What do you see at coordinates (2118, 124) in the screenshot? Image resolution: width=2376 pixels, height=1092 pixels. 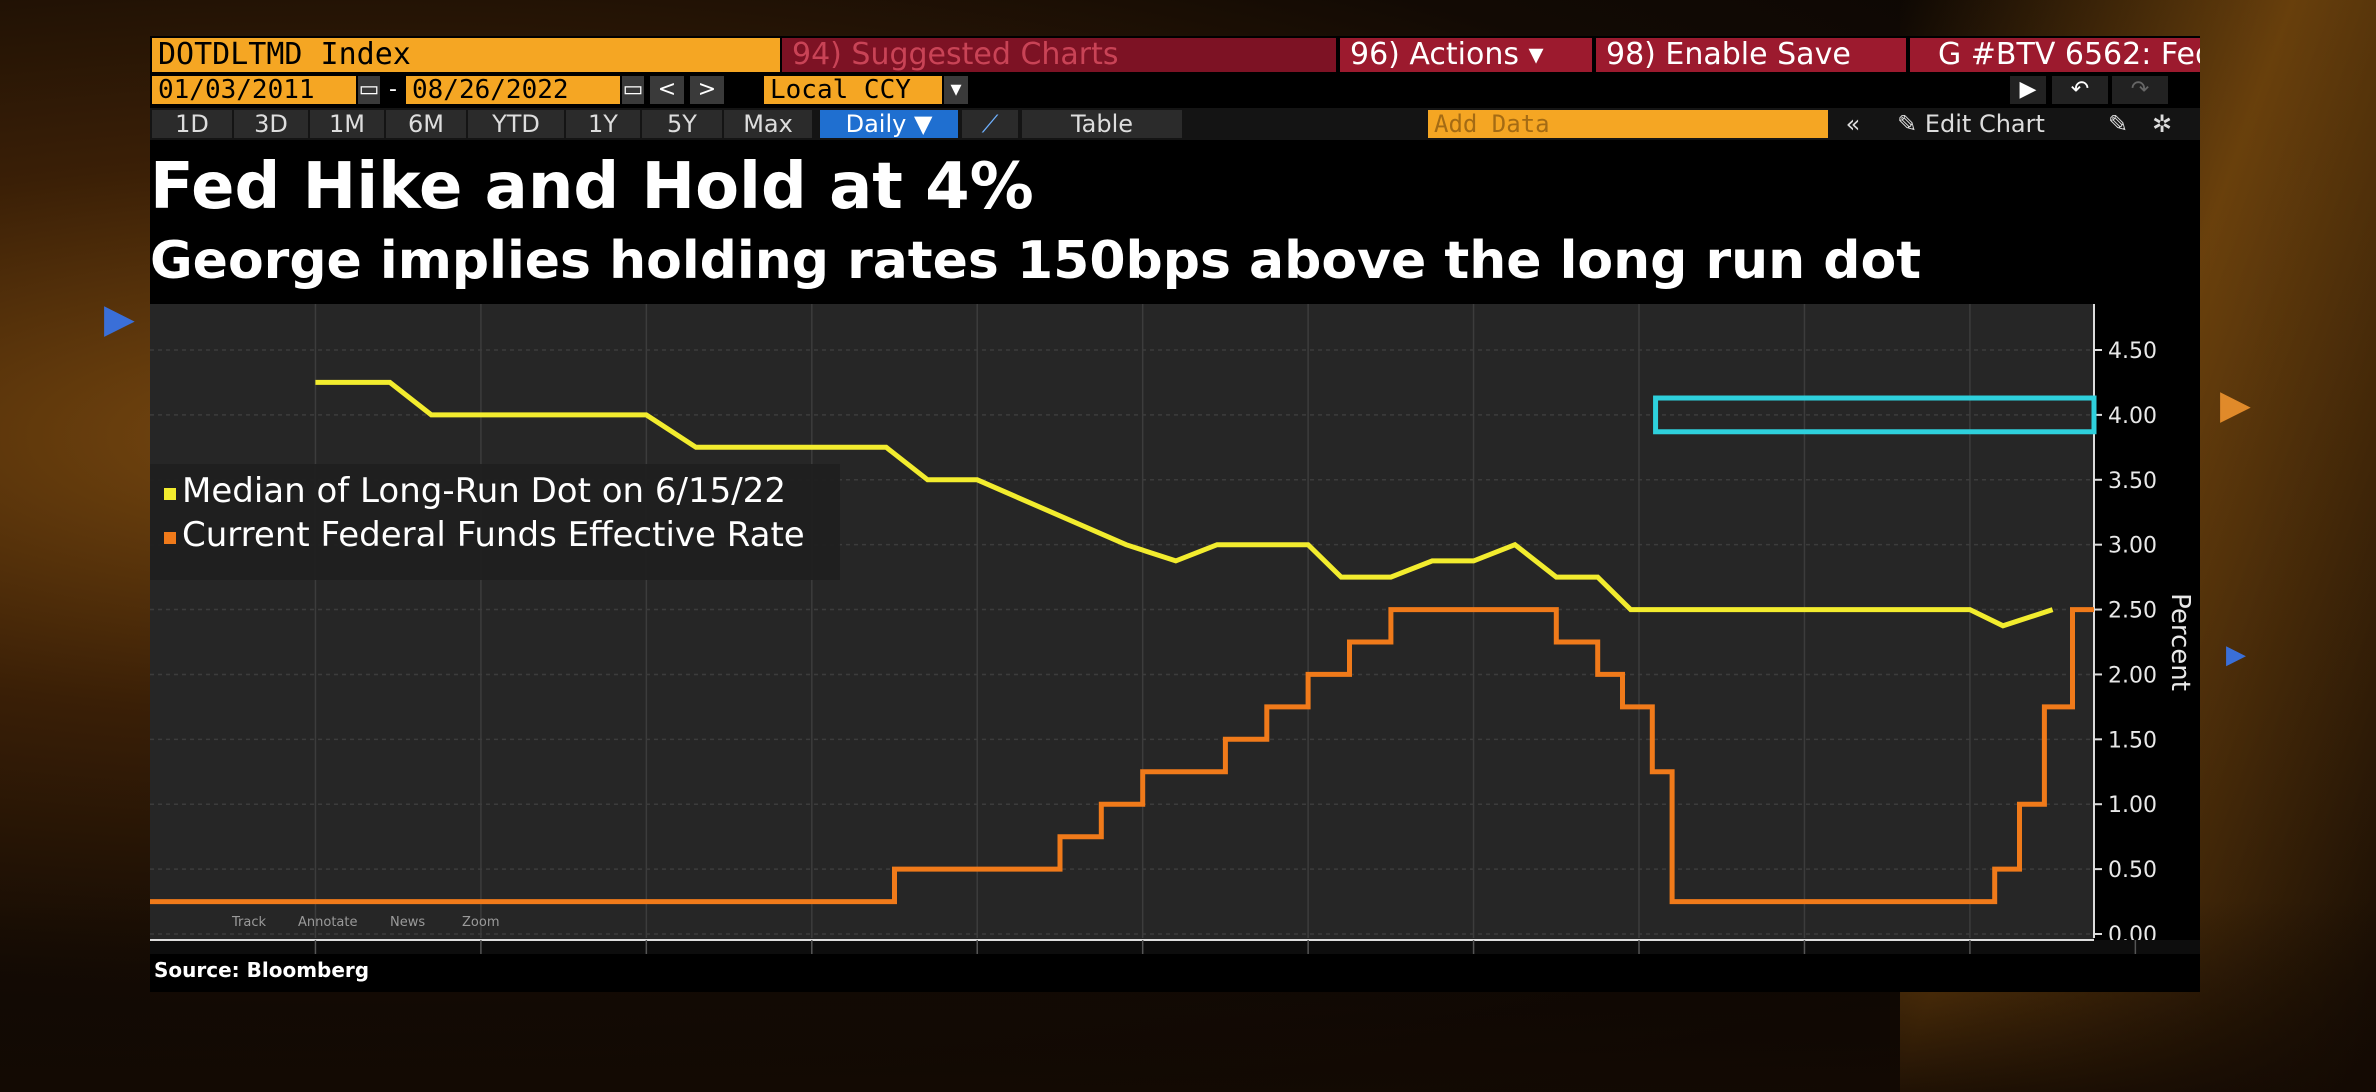 I see `edit-icon: ✎` at bounding box center [2118, 124].